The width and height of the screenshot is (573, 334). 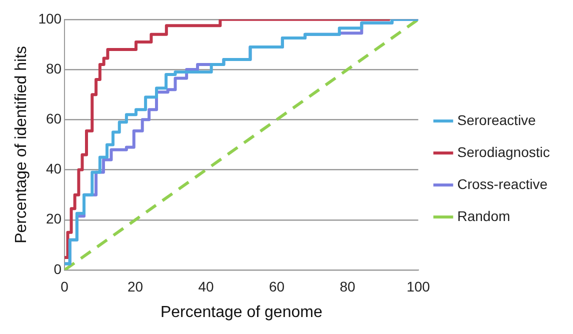 What do you see at coordinates (348, 286) in the screenshot?
I see `x-tick-label: 80` at bounding box center [348, 286].